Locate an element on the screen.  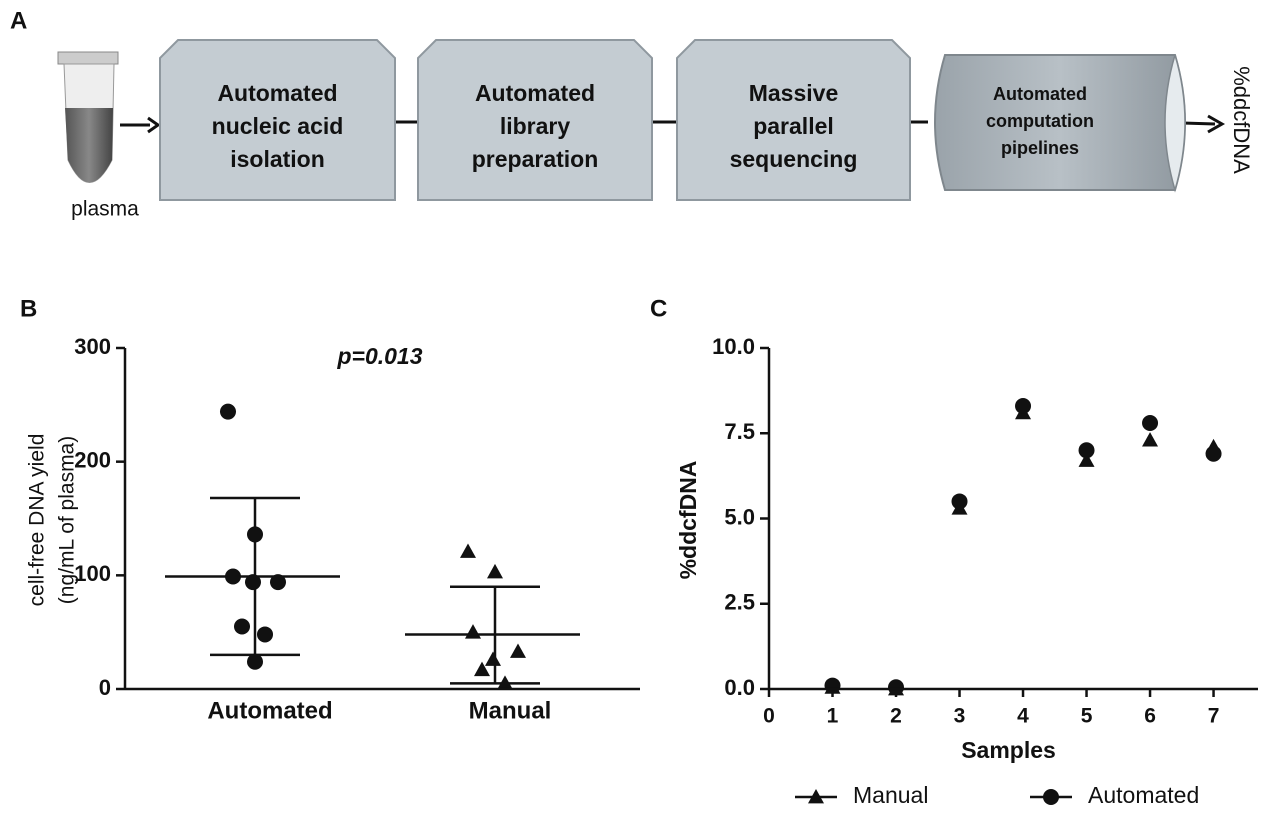
step-label: pipelines is located at coordinates (1040, 148).